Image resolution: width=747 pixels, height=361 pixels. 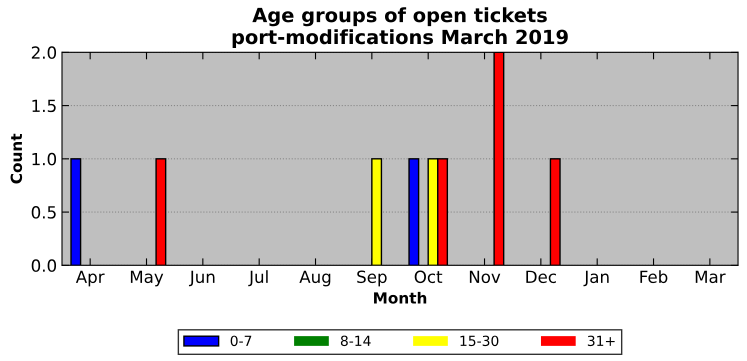 I want to click on x-tick-label: Jun, so click(x=201, y=278).